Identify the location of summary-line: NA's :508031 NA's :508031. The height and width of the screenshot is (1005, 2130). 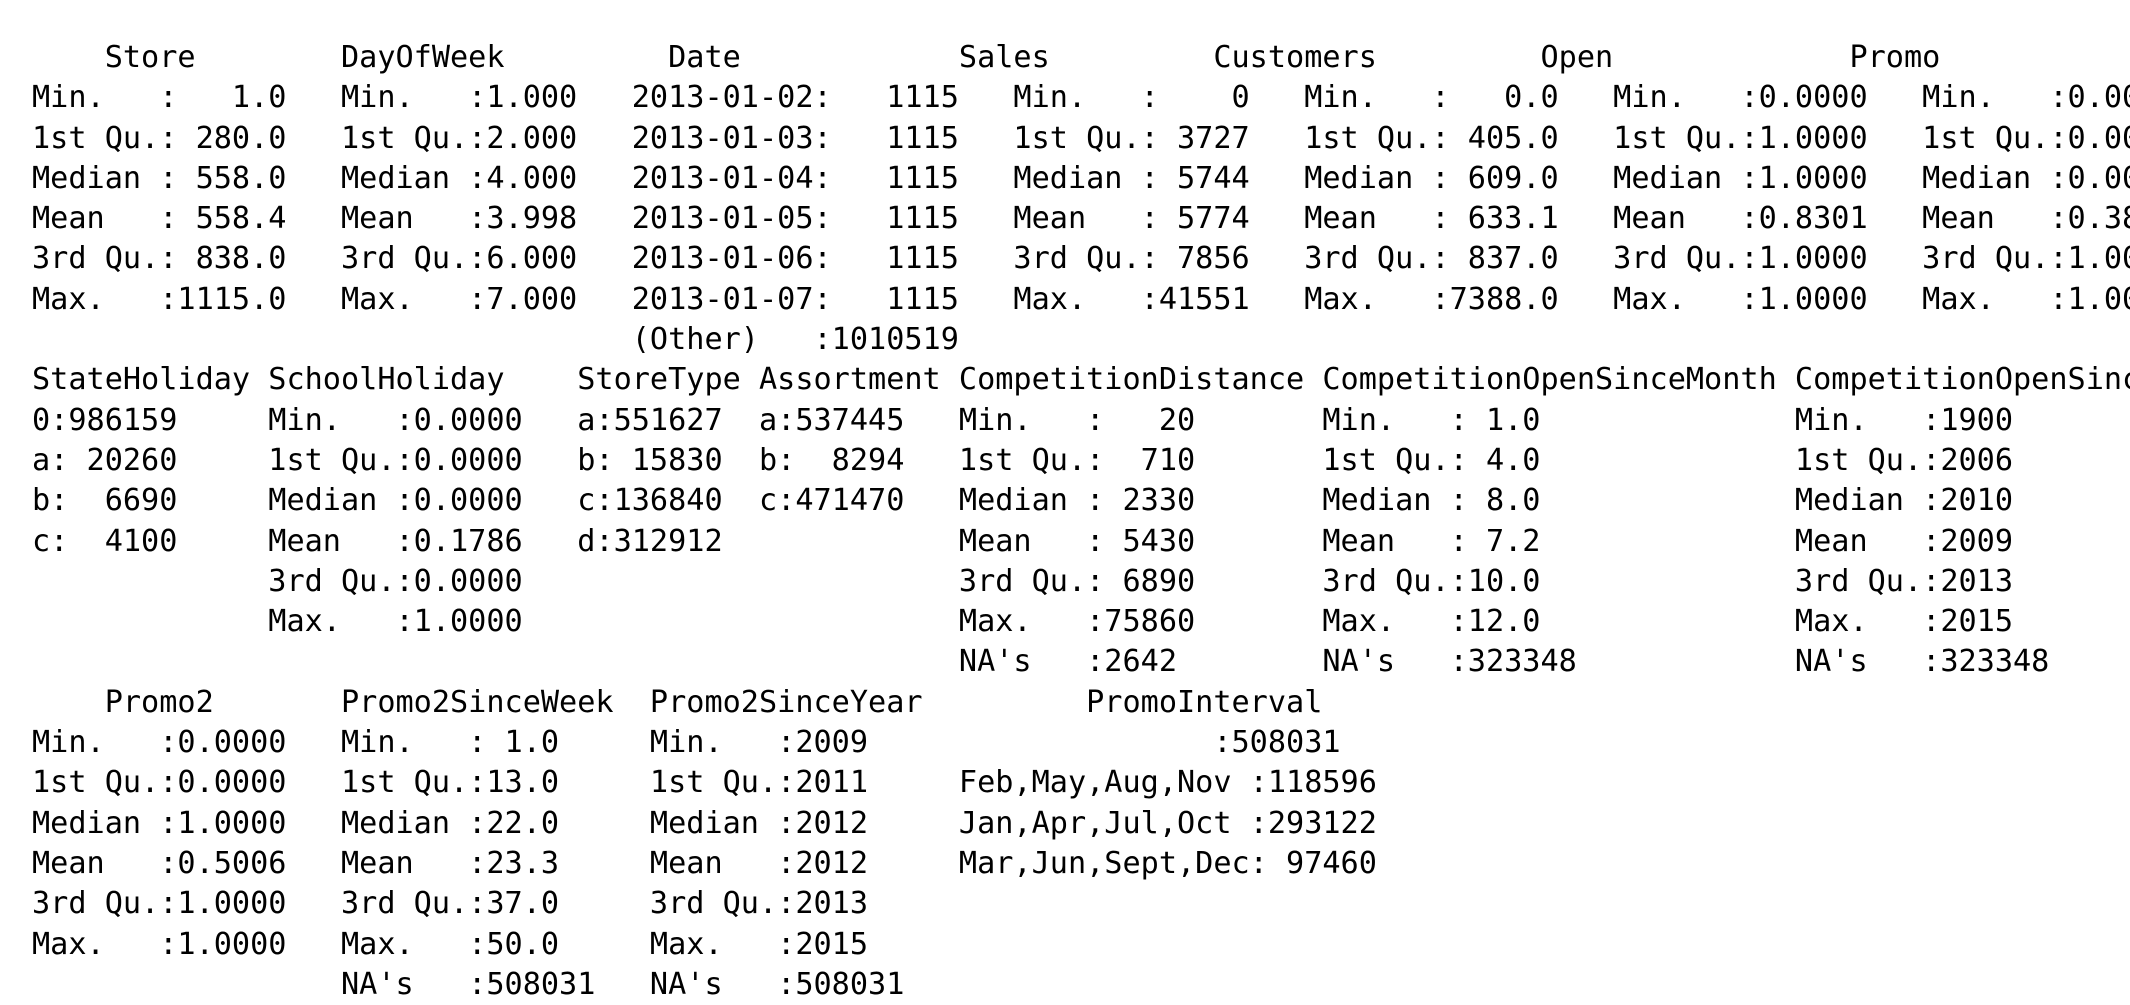
(723, 984).